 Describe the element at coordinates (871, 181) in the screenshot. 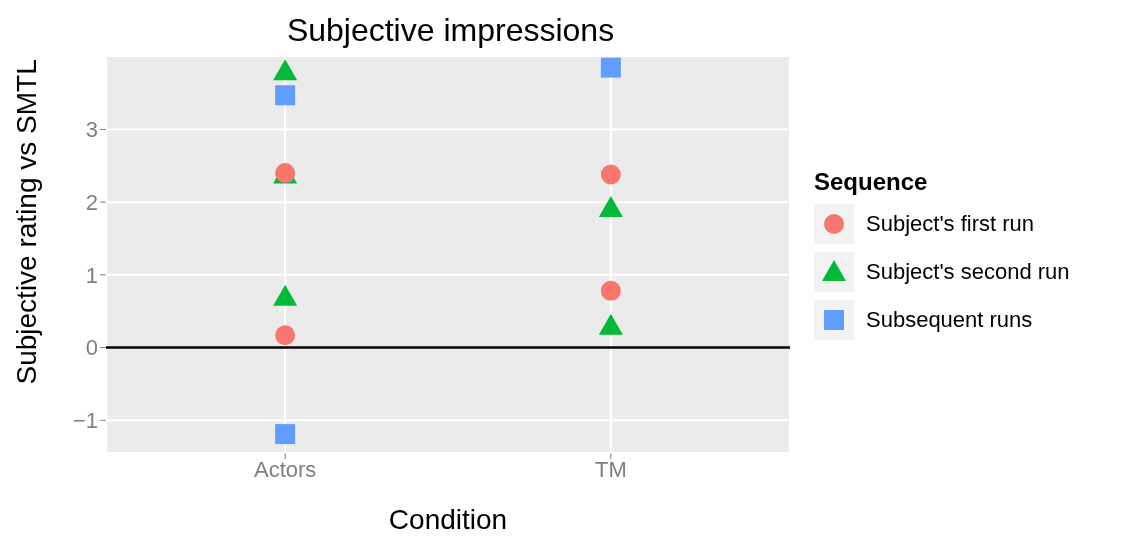

I see `legend-title: Sequence` at that location.